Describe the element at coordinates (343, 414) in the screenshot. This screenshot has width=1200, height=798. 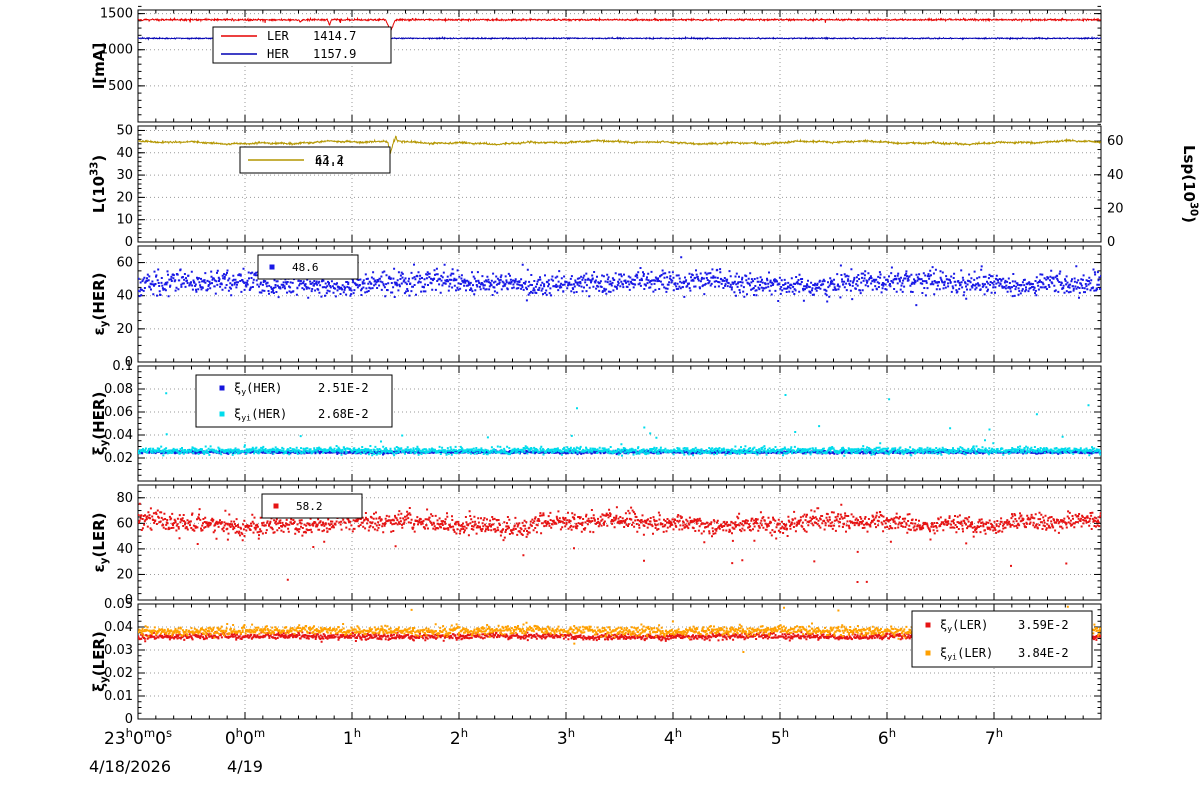
I see `legend-value: 2.68E-2` at that location.